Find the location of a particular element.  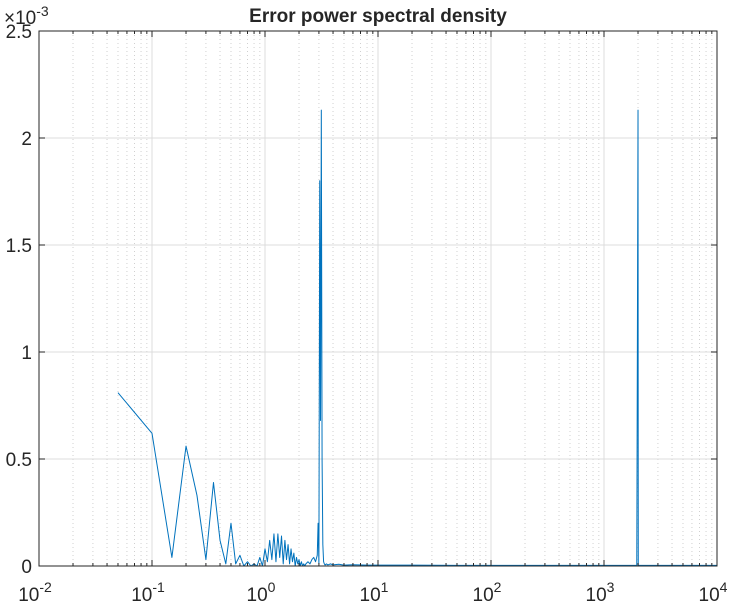

x-tick-label: 10⁰ is located at coordinates (261, 592).